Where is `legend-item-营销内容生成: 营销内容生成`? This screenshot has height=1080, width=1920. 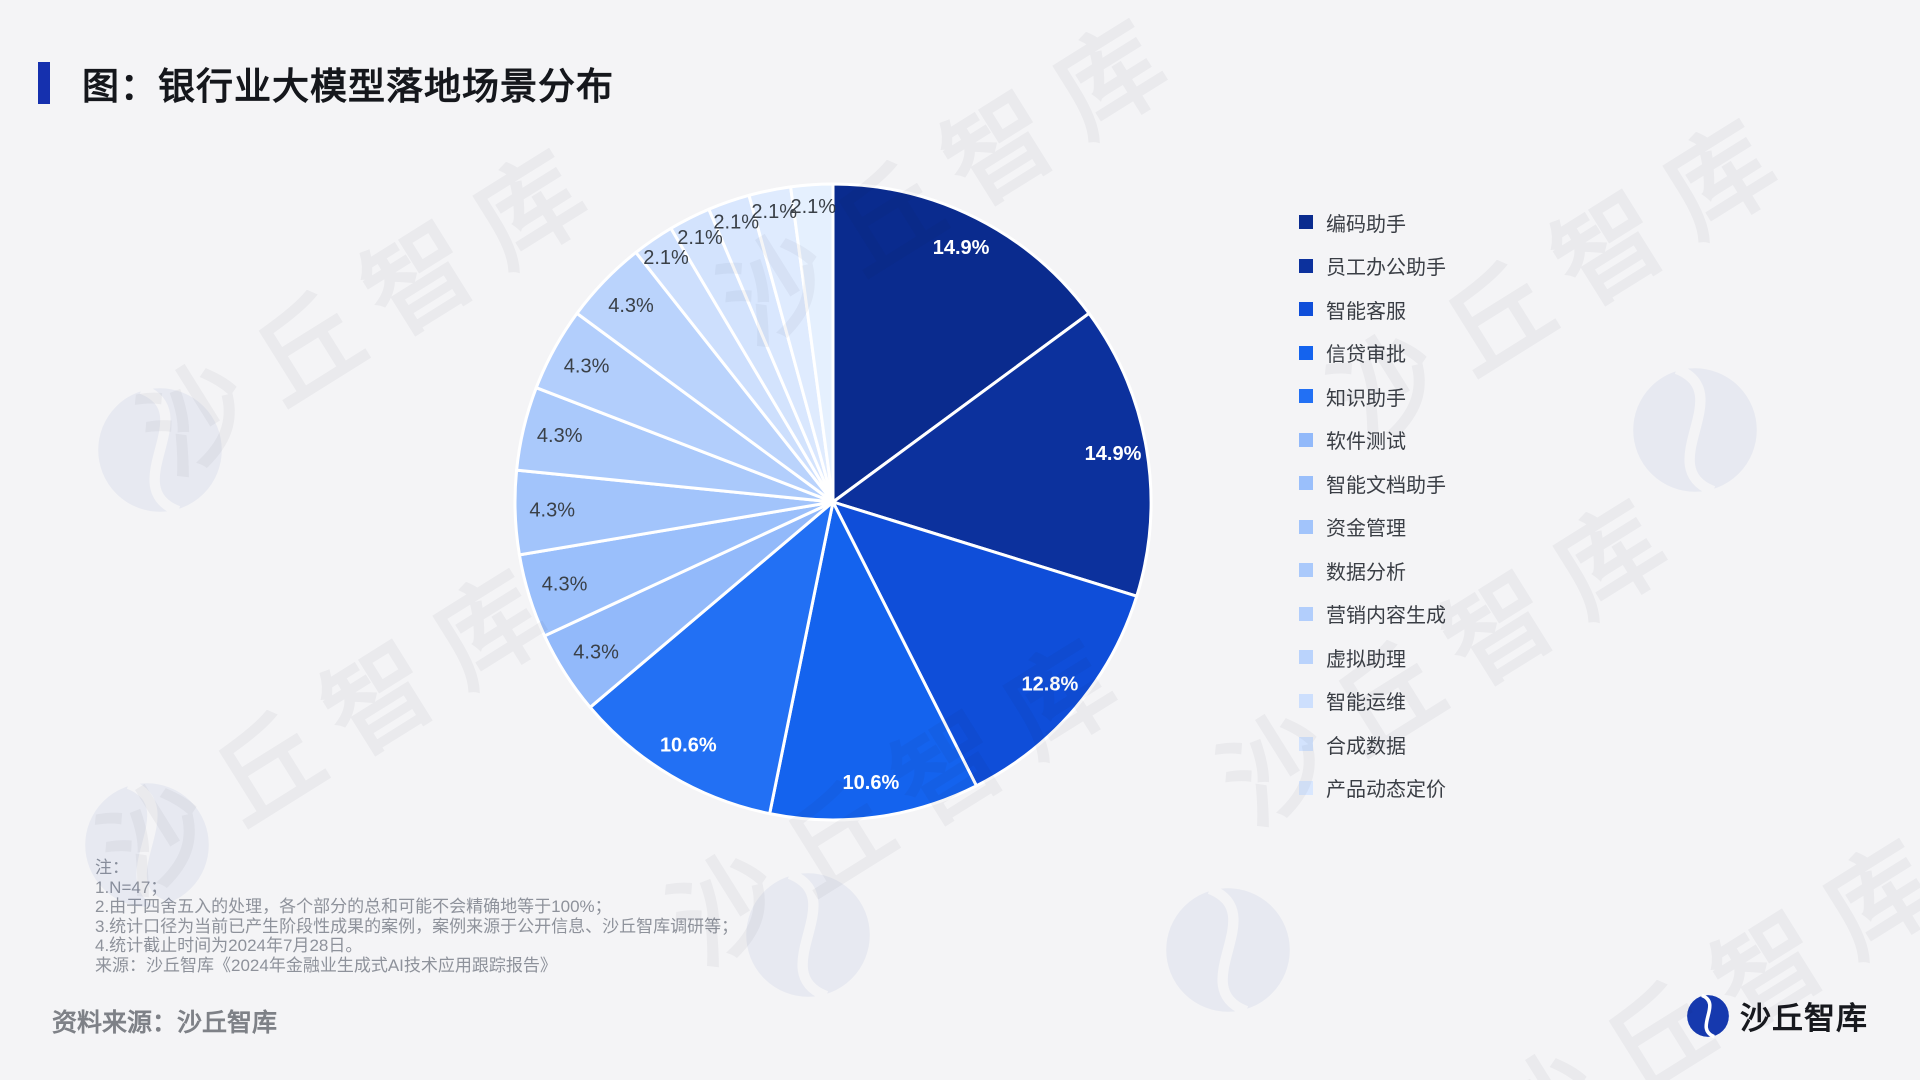
legend-item-营销内容生成: 营销内容生成 is located at coordinates (1372, 614).